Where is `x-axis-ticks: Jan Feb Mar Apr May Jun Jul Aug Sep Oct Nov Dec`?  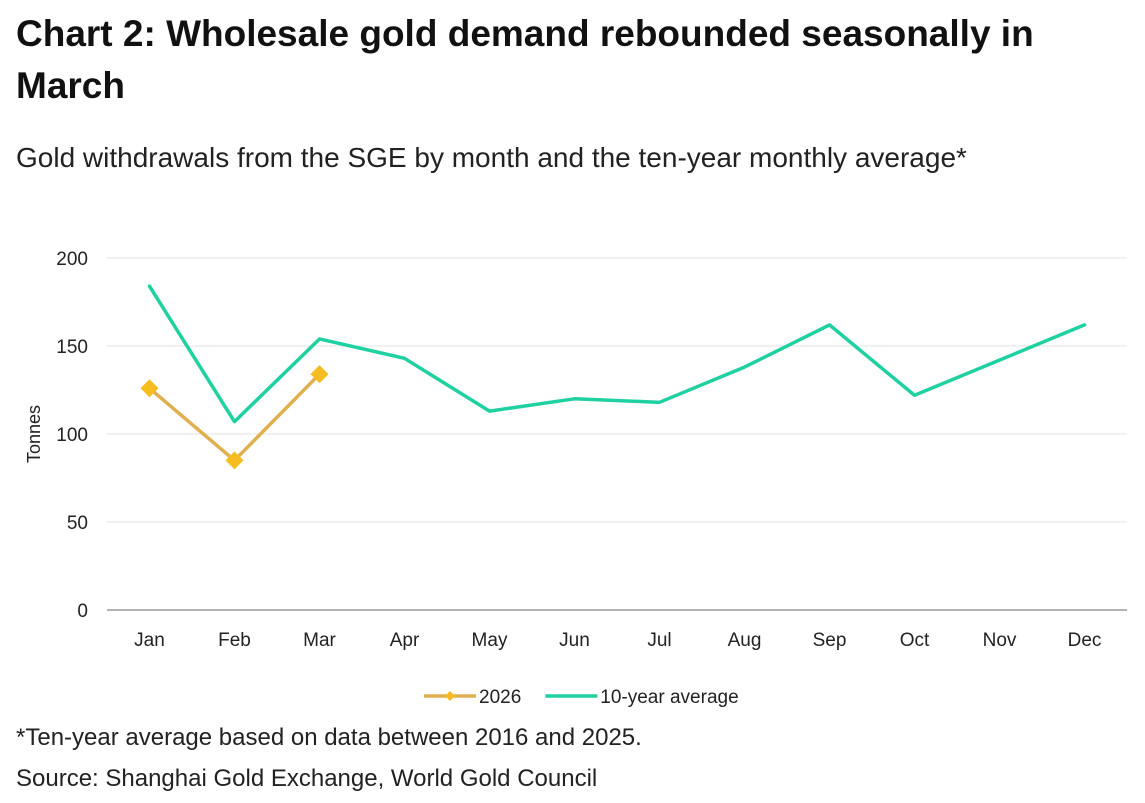 x-axis-ticks: Jan Feb Mar Apr May Jun Jul Aug Sep Oct Nov Dec is located at coordinates (617, 640).